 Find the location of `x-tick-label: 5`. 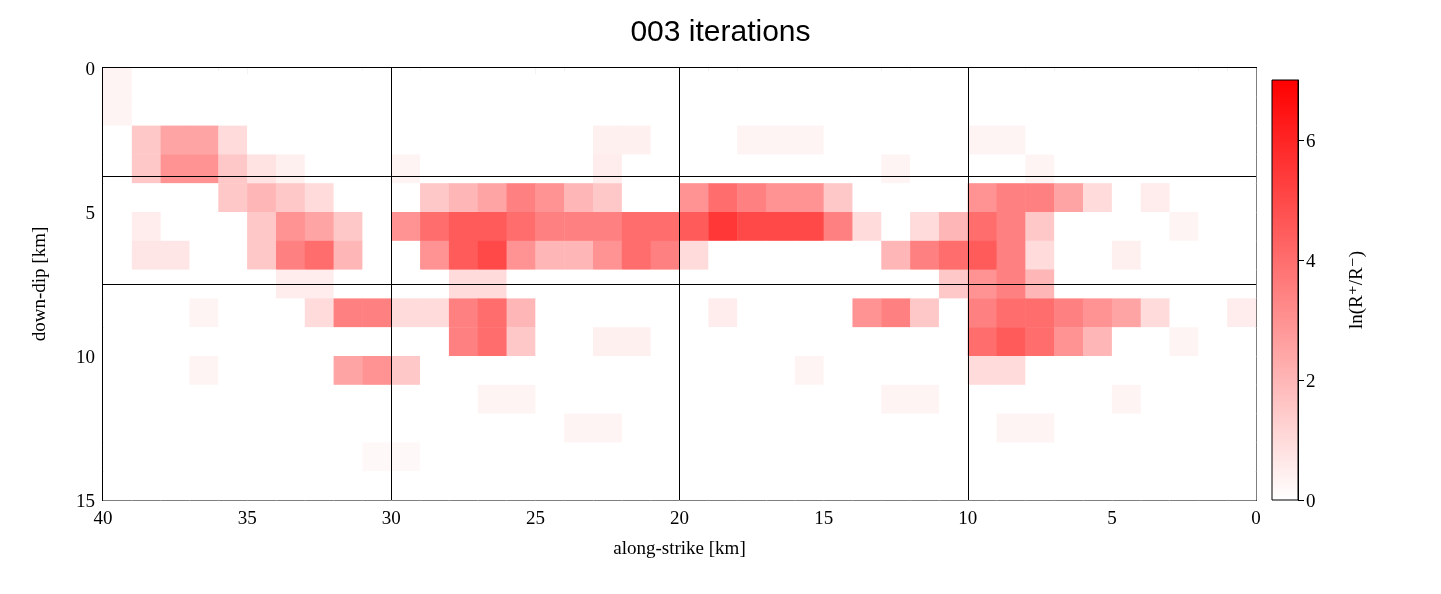

x-tick-label: 5 is located at coordinates (1112, 517).